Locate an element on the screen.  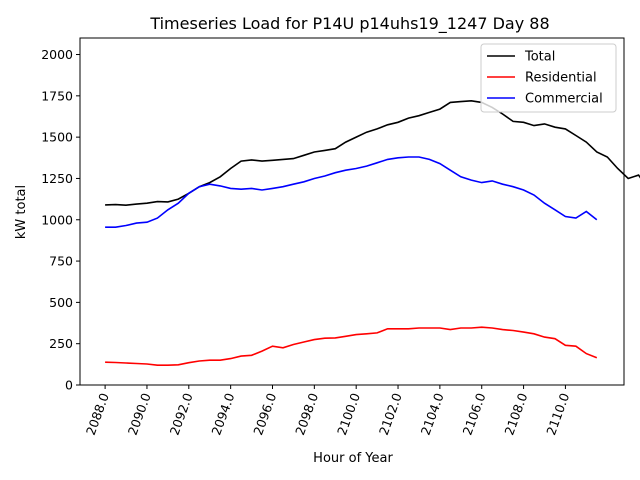
legend-label: Residential is located at coordinates (561, 78).